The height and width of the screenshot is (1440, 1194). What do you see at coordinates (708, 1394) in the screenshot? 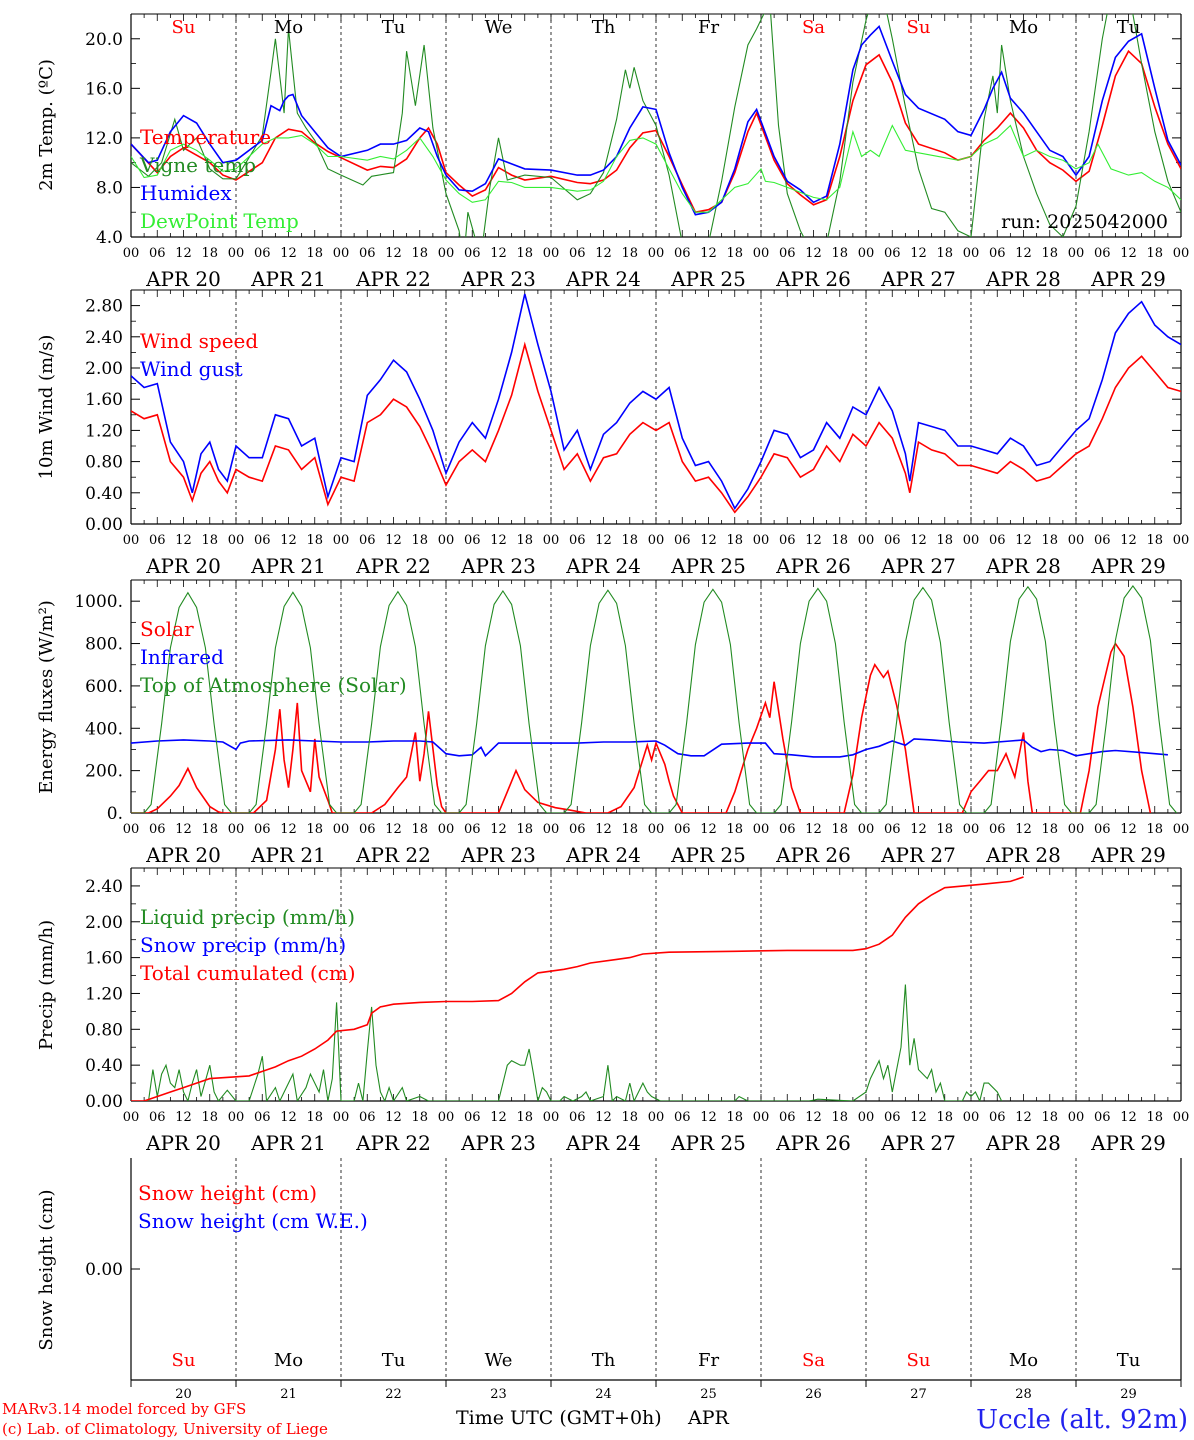
I see `day-number-label: 25` at bounding box center [708, 1394].